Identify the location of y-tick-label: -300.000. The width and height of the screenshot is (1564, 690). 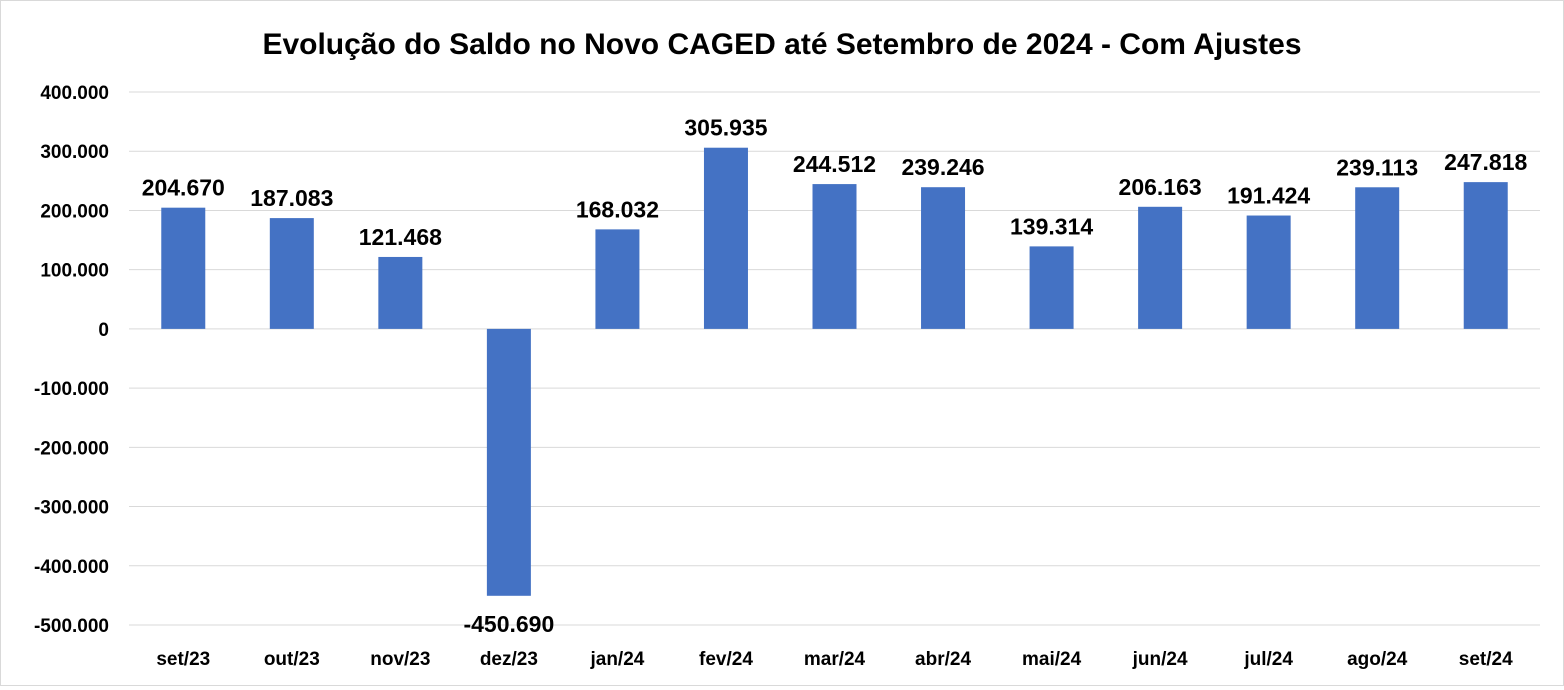
(71, 508).